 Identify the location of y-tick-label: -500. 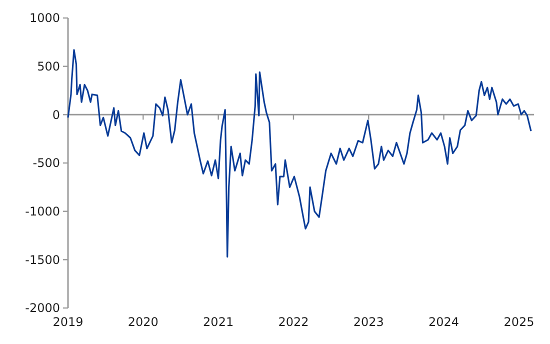
(46, 163).